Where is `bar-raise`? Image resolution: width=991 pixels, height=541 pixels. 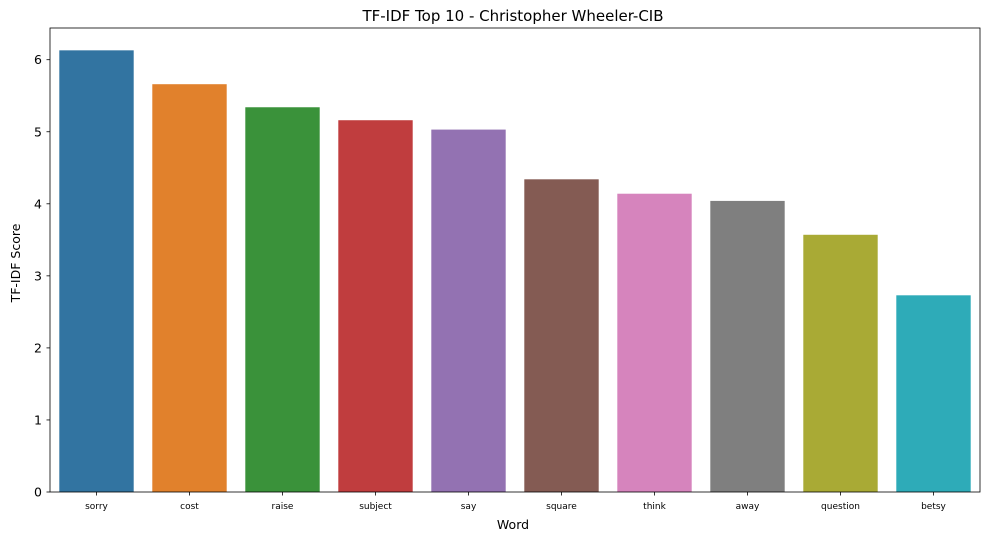 bar-raise is located at coordinates (282, 299).